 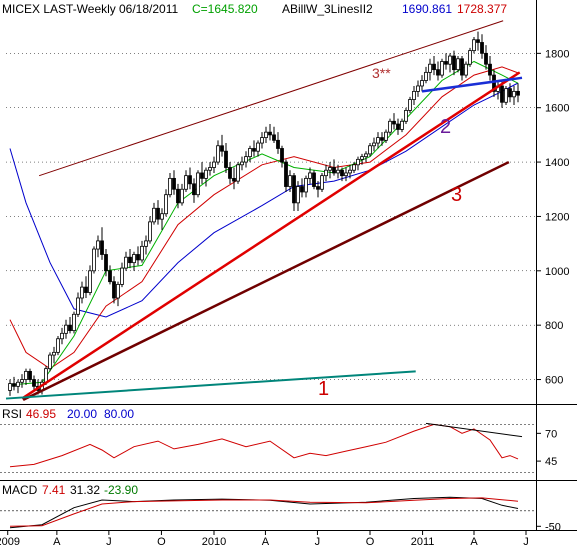 What do you see at coordinates (266, 445) in the screenshot?
I see `rsi-lines` at bounding box center [266, 445].